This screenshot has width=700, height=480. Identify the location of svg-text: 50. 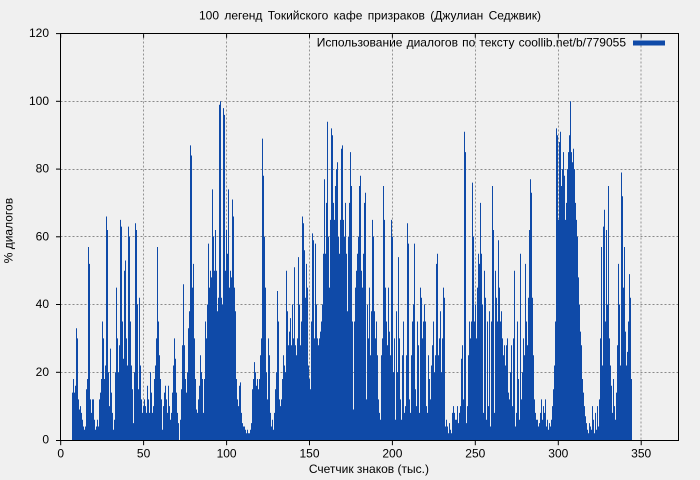
(144, 454).